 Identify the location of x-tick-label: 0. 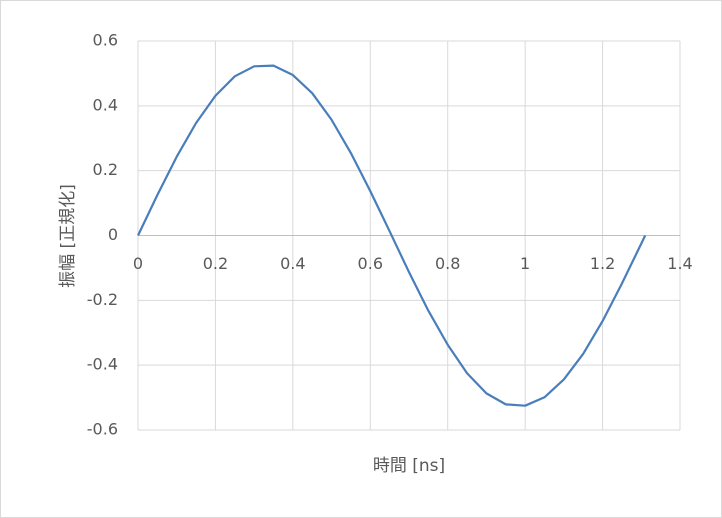
(138, 263).